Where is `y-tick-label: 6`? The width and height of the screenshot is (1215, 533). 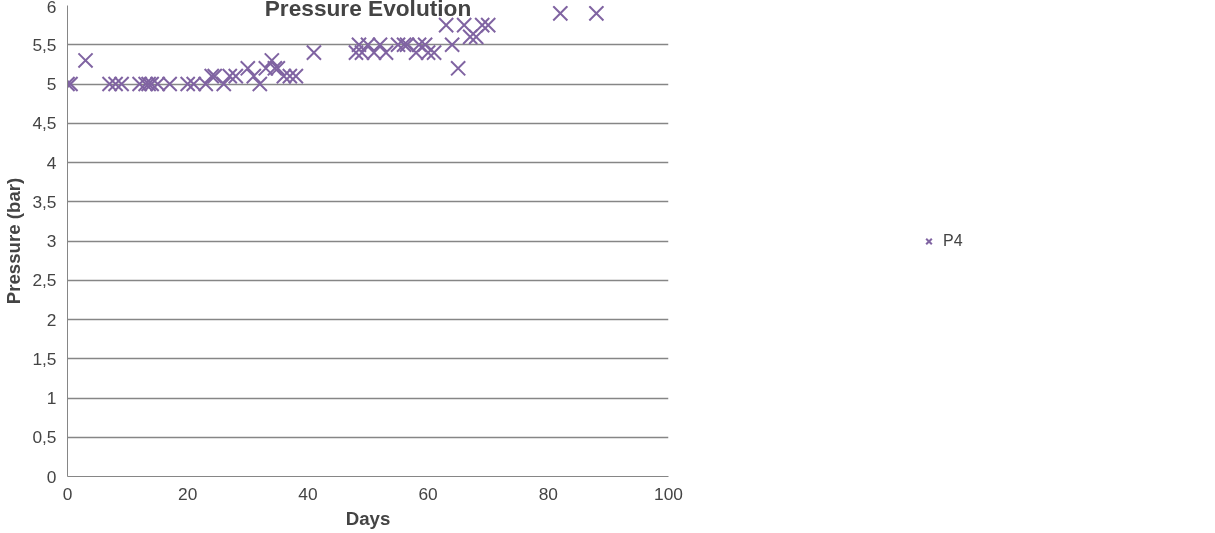 y-tick-label: 6 is located at coordinates (51, 8).